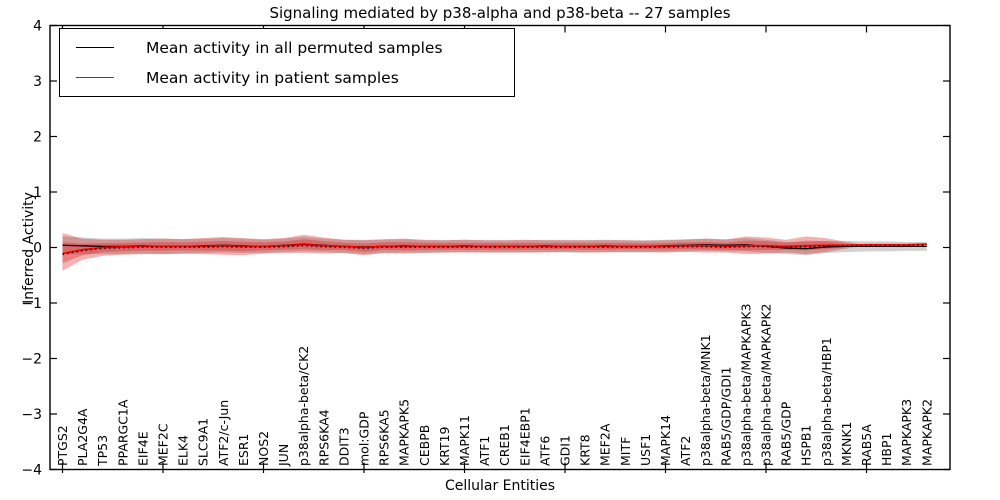  I want to click on x-category-label: p38alpha-beta/HBP1, so click(826, 401).